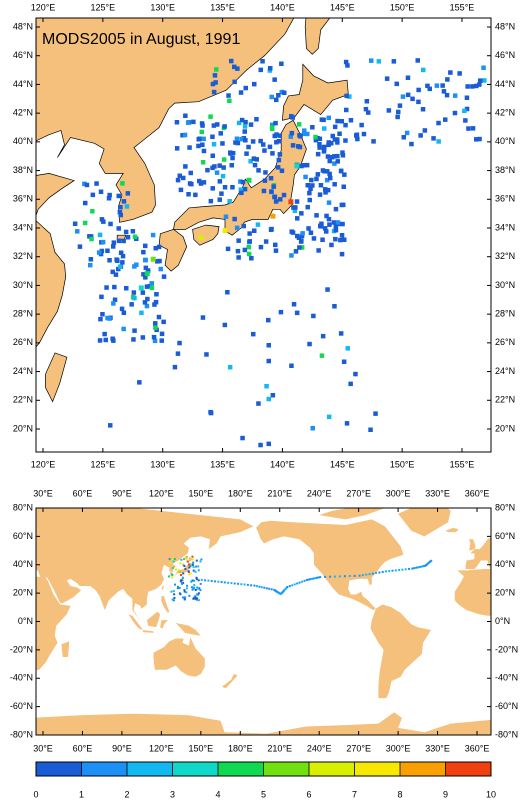  What do you see at coordinates (23, 428) in the screenshot?
I see `lat-label: 20°N` at bounding box center [23, 428].